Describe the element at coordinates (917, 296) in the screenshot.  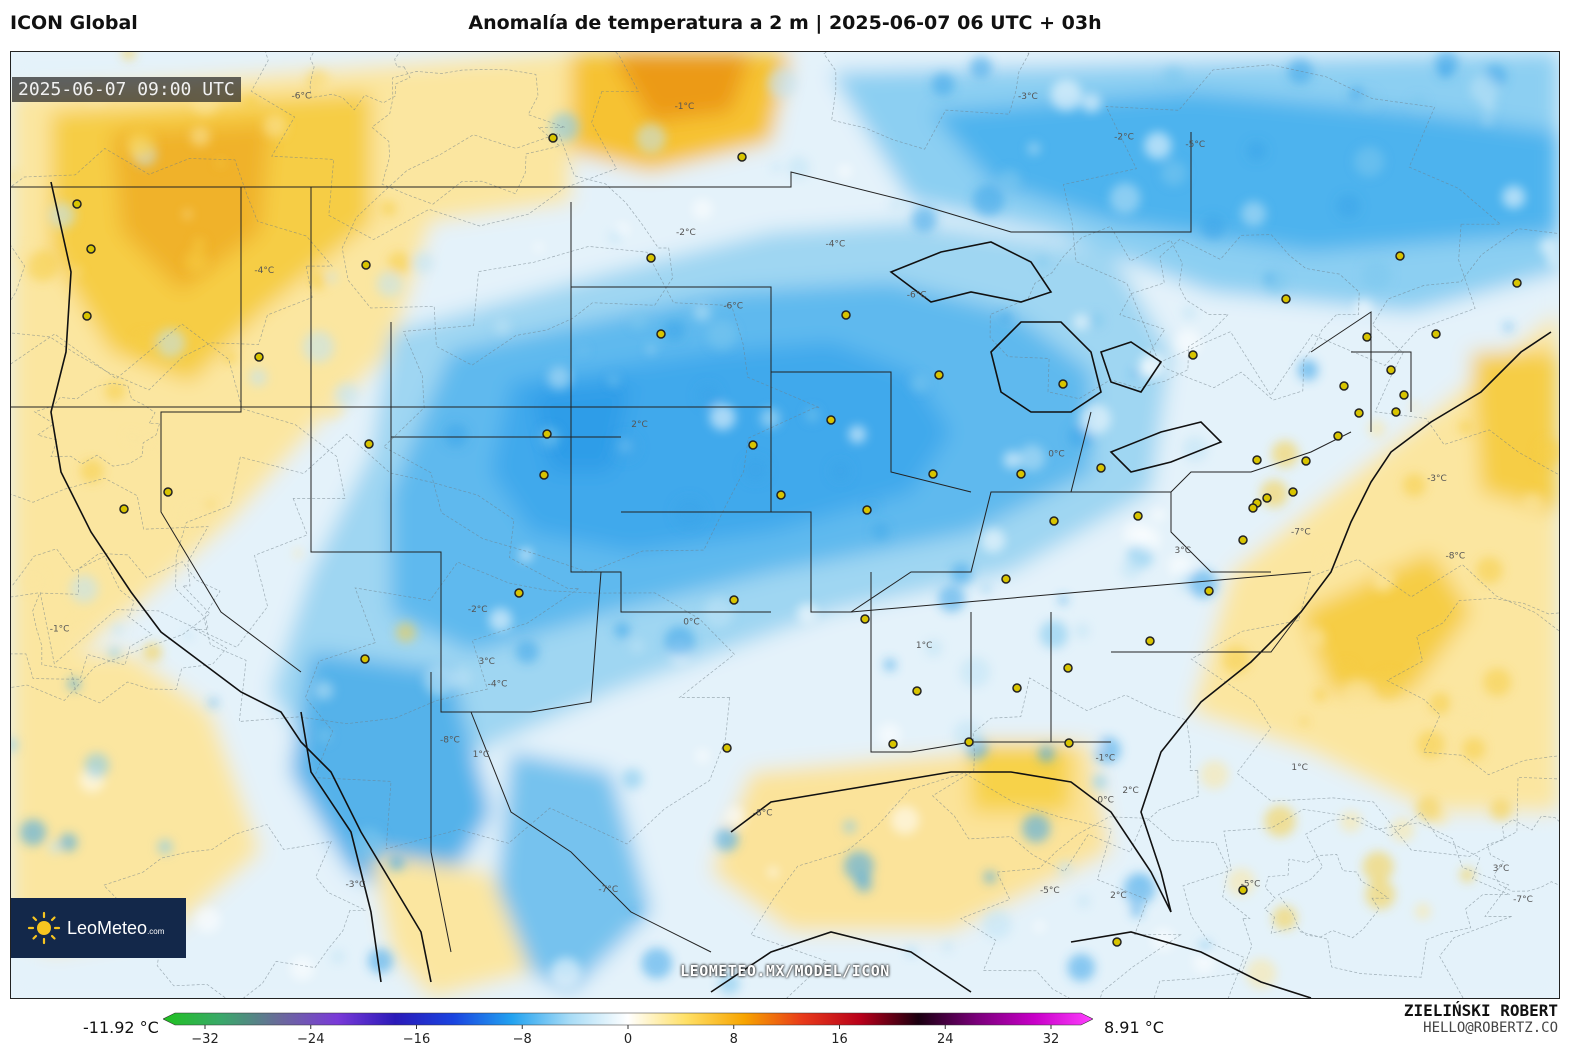
I see `contour-label: -6°C` at that location.